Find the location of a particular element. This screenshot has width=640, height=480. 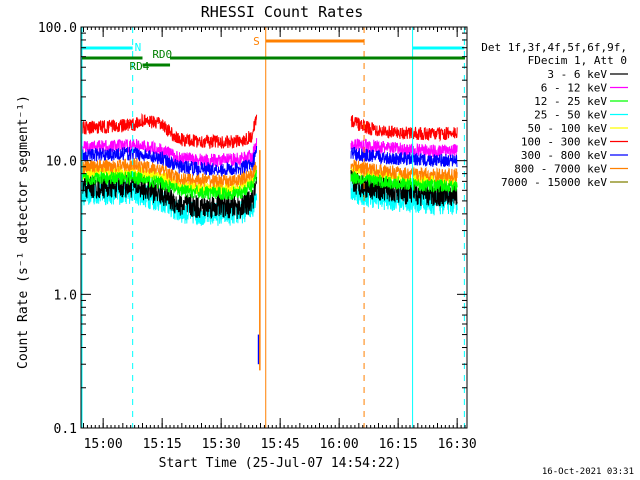

y-tick-label: 0.1 is located at coordinates (65, 429).